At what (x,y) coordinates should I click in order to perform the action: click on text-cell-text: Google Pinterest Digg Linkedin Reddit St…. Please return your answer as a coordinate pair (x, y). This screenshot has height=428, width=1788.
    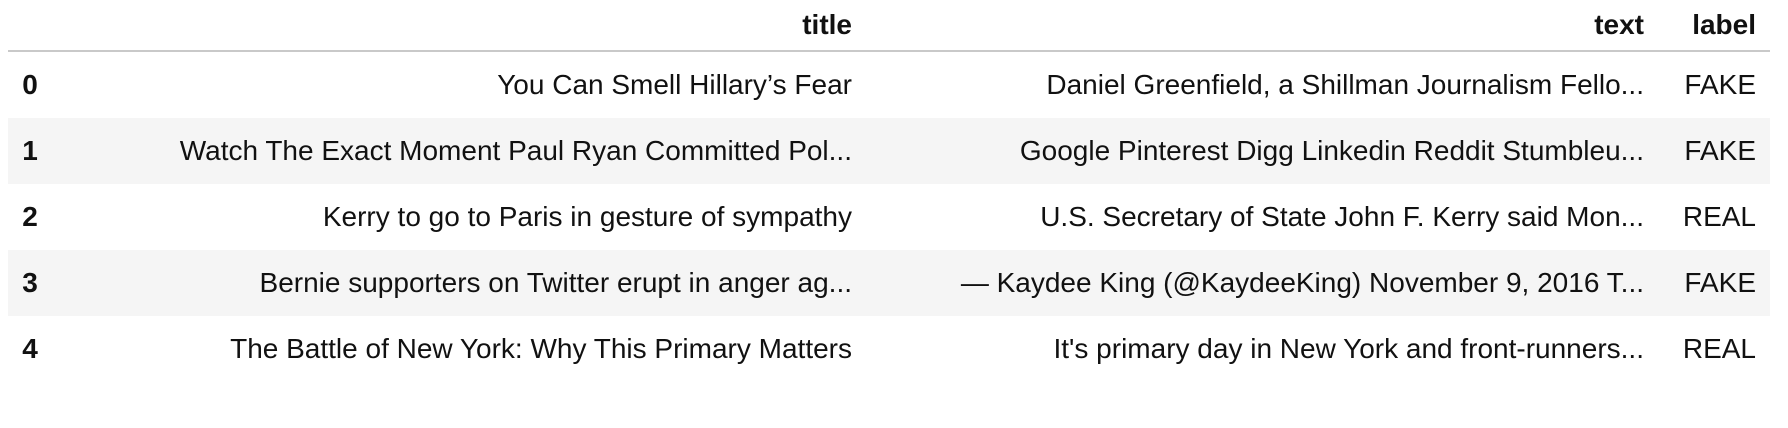
    Looking at the image, I should click on (1331, 150).